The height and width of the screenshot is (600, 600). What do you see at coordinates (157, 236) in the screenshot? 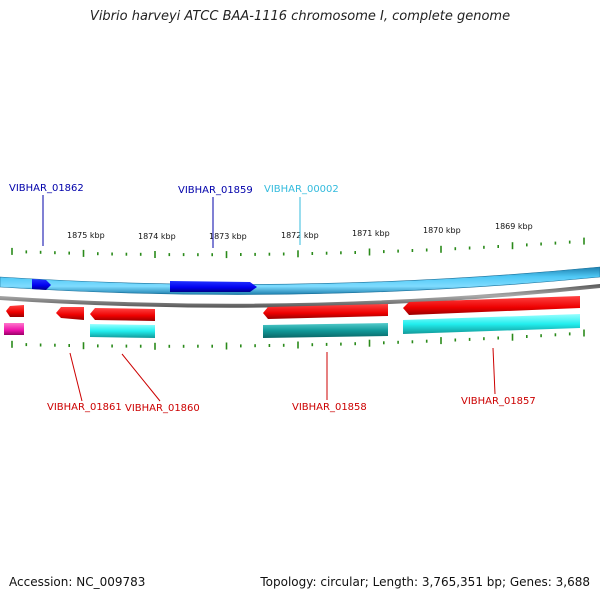
I see `kbp-label: 1874 kbp` at bounding box center [157, 236].